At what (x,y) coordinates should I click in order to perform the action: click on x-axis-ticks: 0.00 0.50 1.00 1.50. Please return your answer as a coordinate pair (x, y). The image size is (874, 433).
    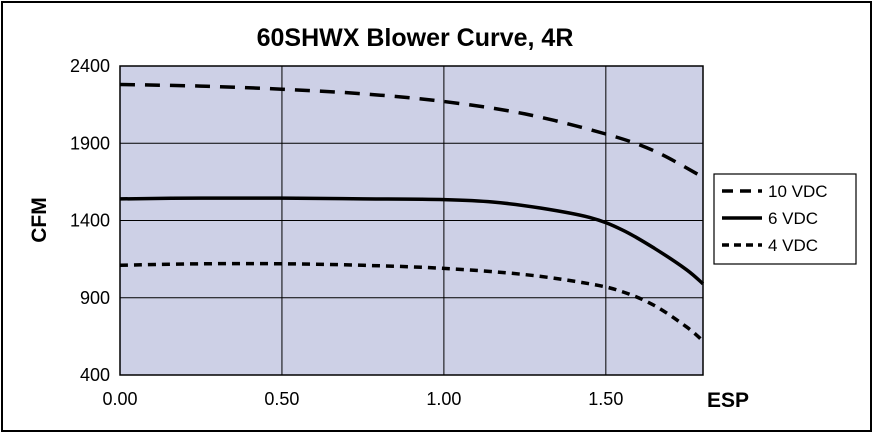
    Looking at the image, I should click on (362, 399).